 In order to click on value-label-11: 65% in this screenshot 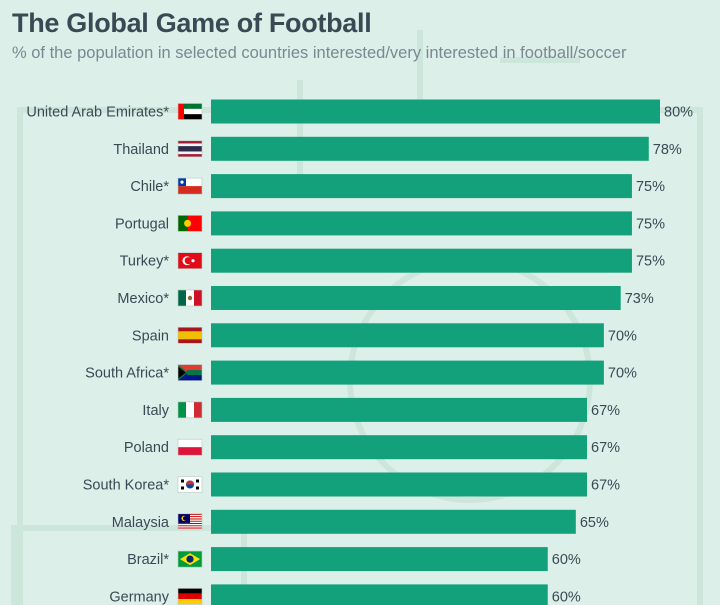, I will do `click(594, 523)`.